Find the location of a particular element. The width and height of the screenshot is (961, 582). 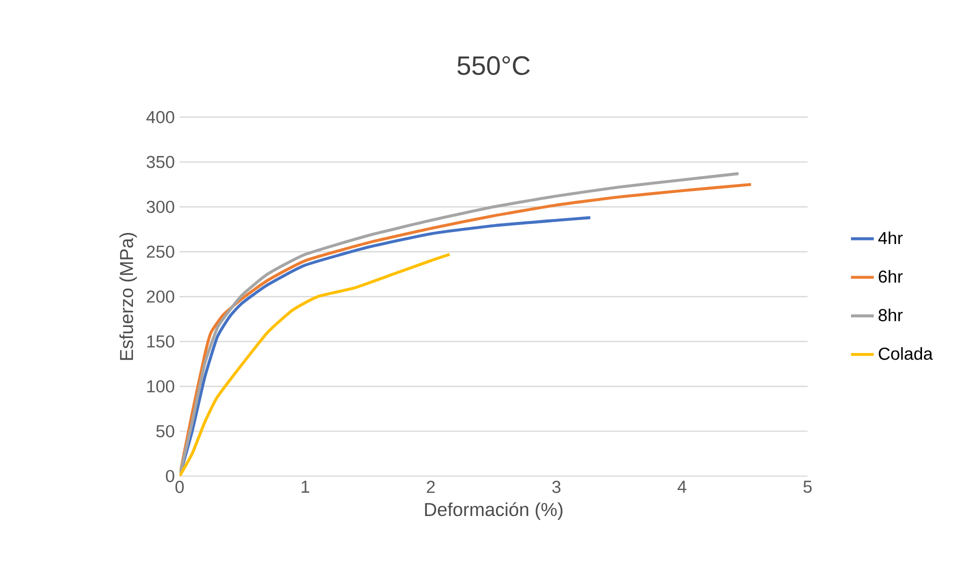

y-tick-label: 250 is located at coordinates (160, 252).